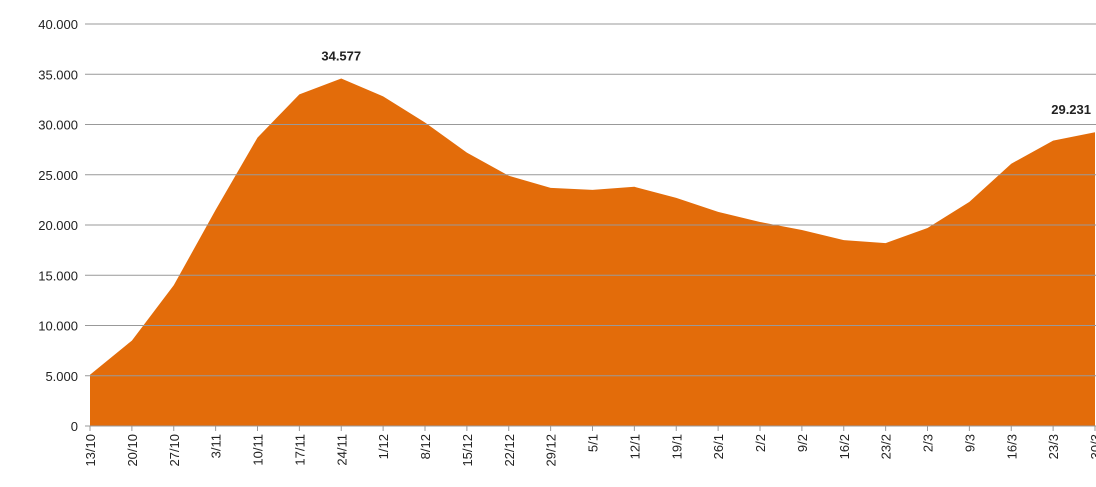 This screenshot has width=1096, height=487. I want to click on y-tick-label: 40.000, so click(58, 24).